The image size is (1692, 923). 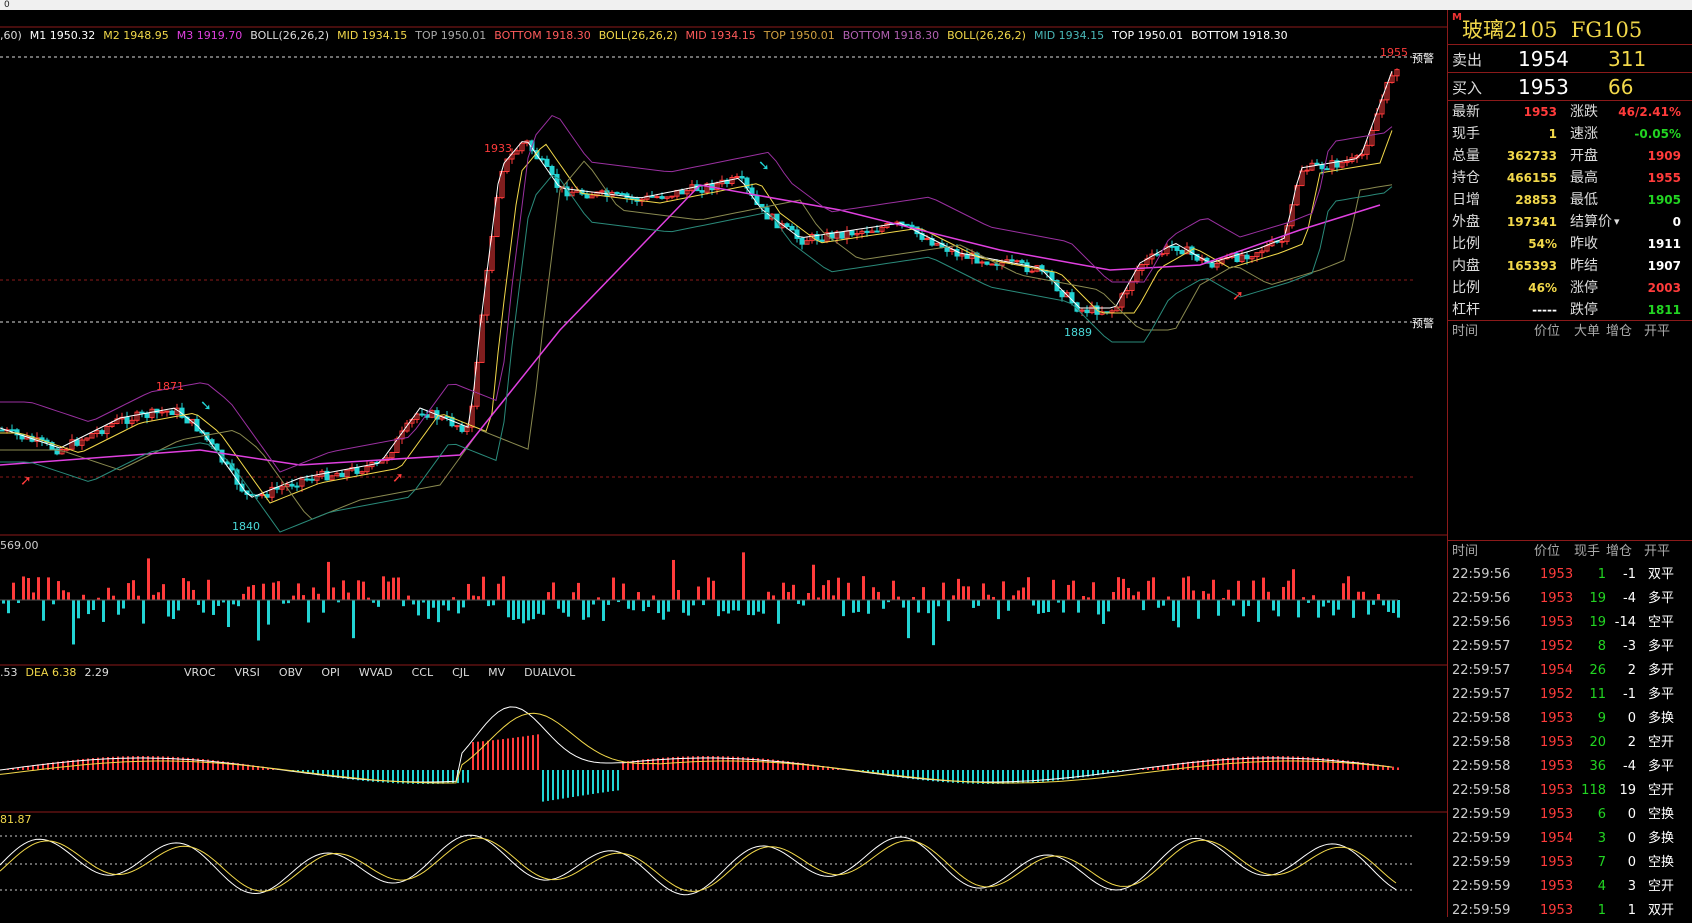 I want to click on big-order-price-header: 价位, so click(x=1547, y=332).